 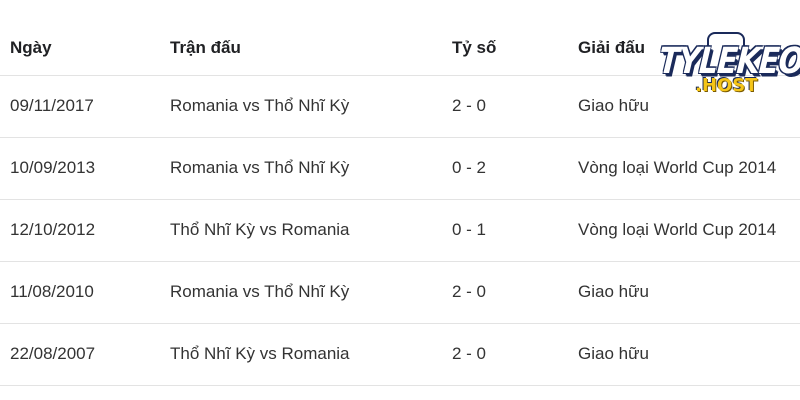 I want to click on cell-date: 12/10/2012, so click(x=53, y=229).